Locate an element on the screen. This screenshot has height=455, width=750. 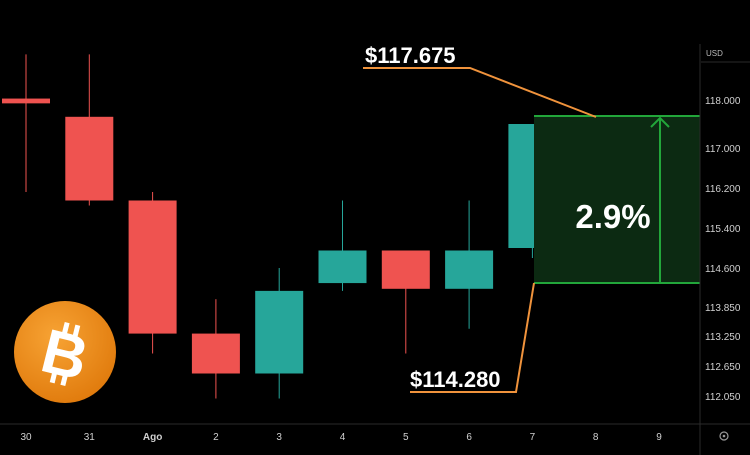
price-tick-label: 118.000 is located at coordinates (723, 101).